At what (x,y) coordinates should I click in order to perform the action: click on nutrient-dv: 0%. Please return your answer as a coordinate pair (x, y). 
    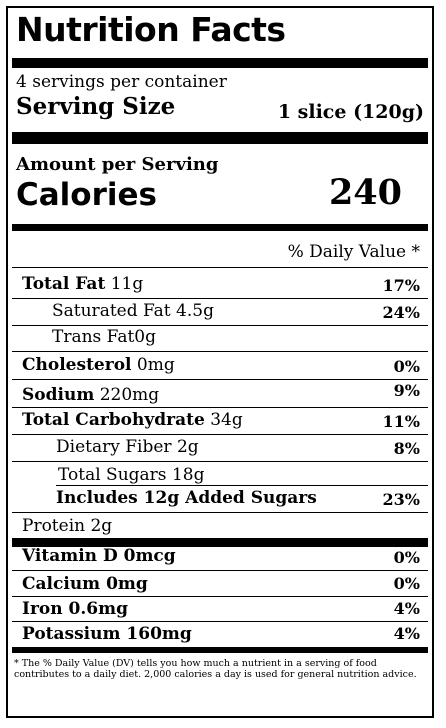
    Looking at the image, I should click on (406, 366).